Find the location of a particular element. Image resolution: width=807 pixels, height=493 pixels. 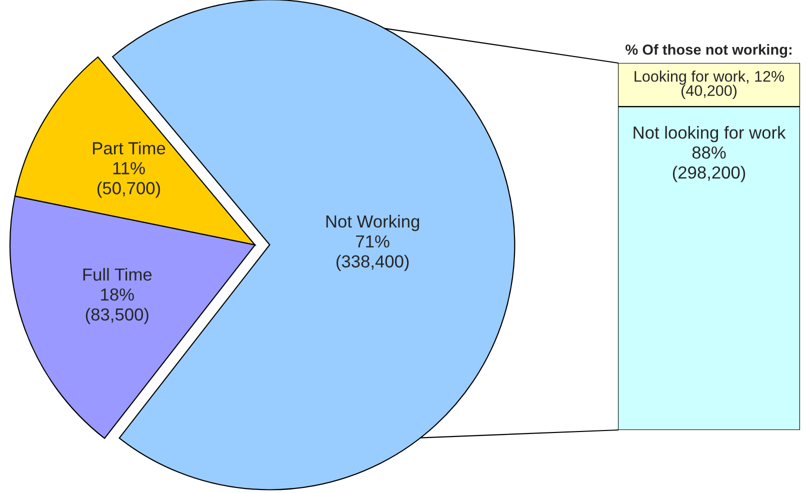

data-label: Not looking for work 88% (298,200) is located at coordinates (710, 154).